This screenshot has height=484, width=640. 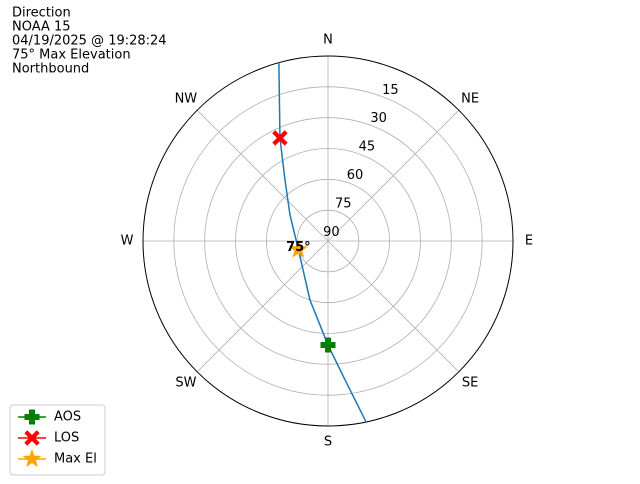 What do you see at coordinates (367, 147) in the screenshot?
I see `r-tick-label: 45` at bounding box center [367, 147].